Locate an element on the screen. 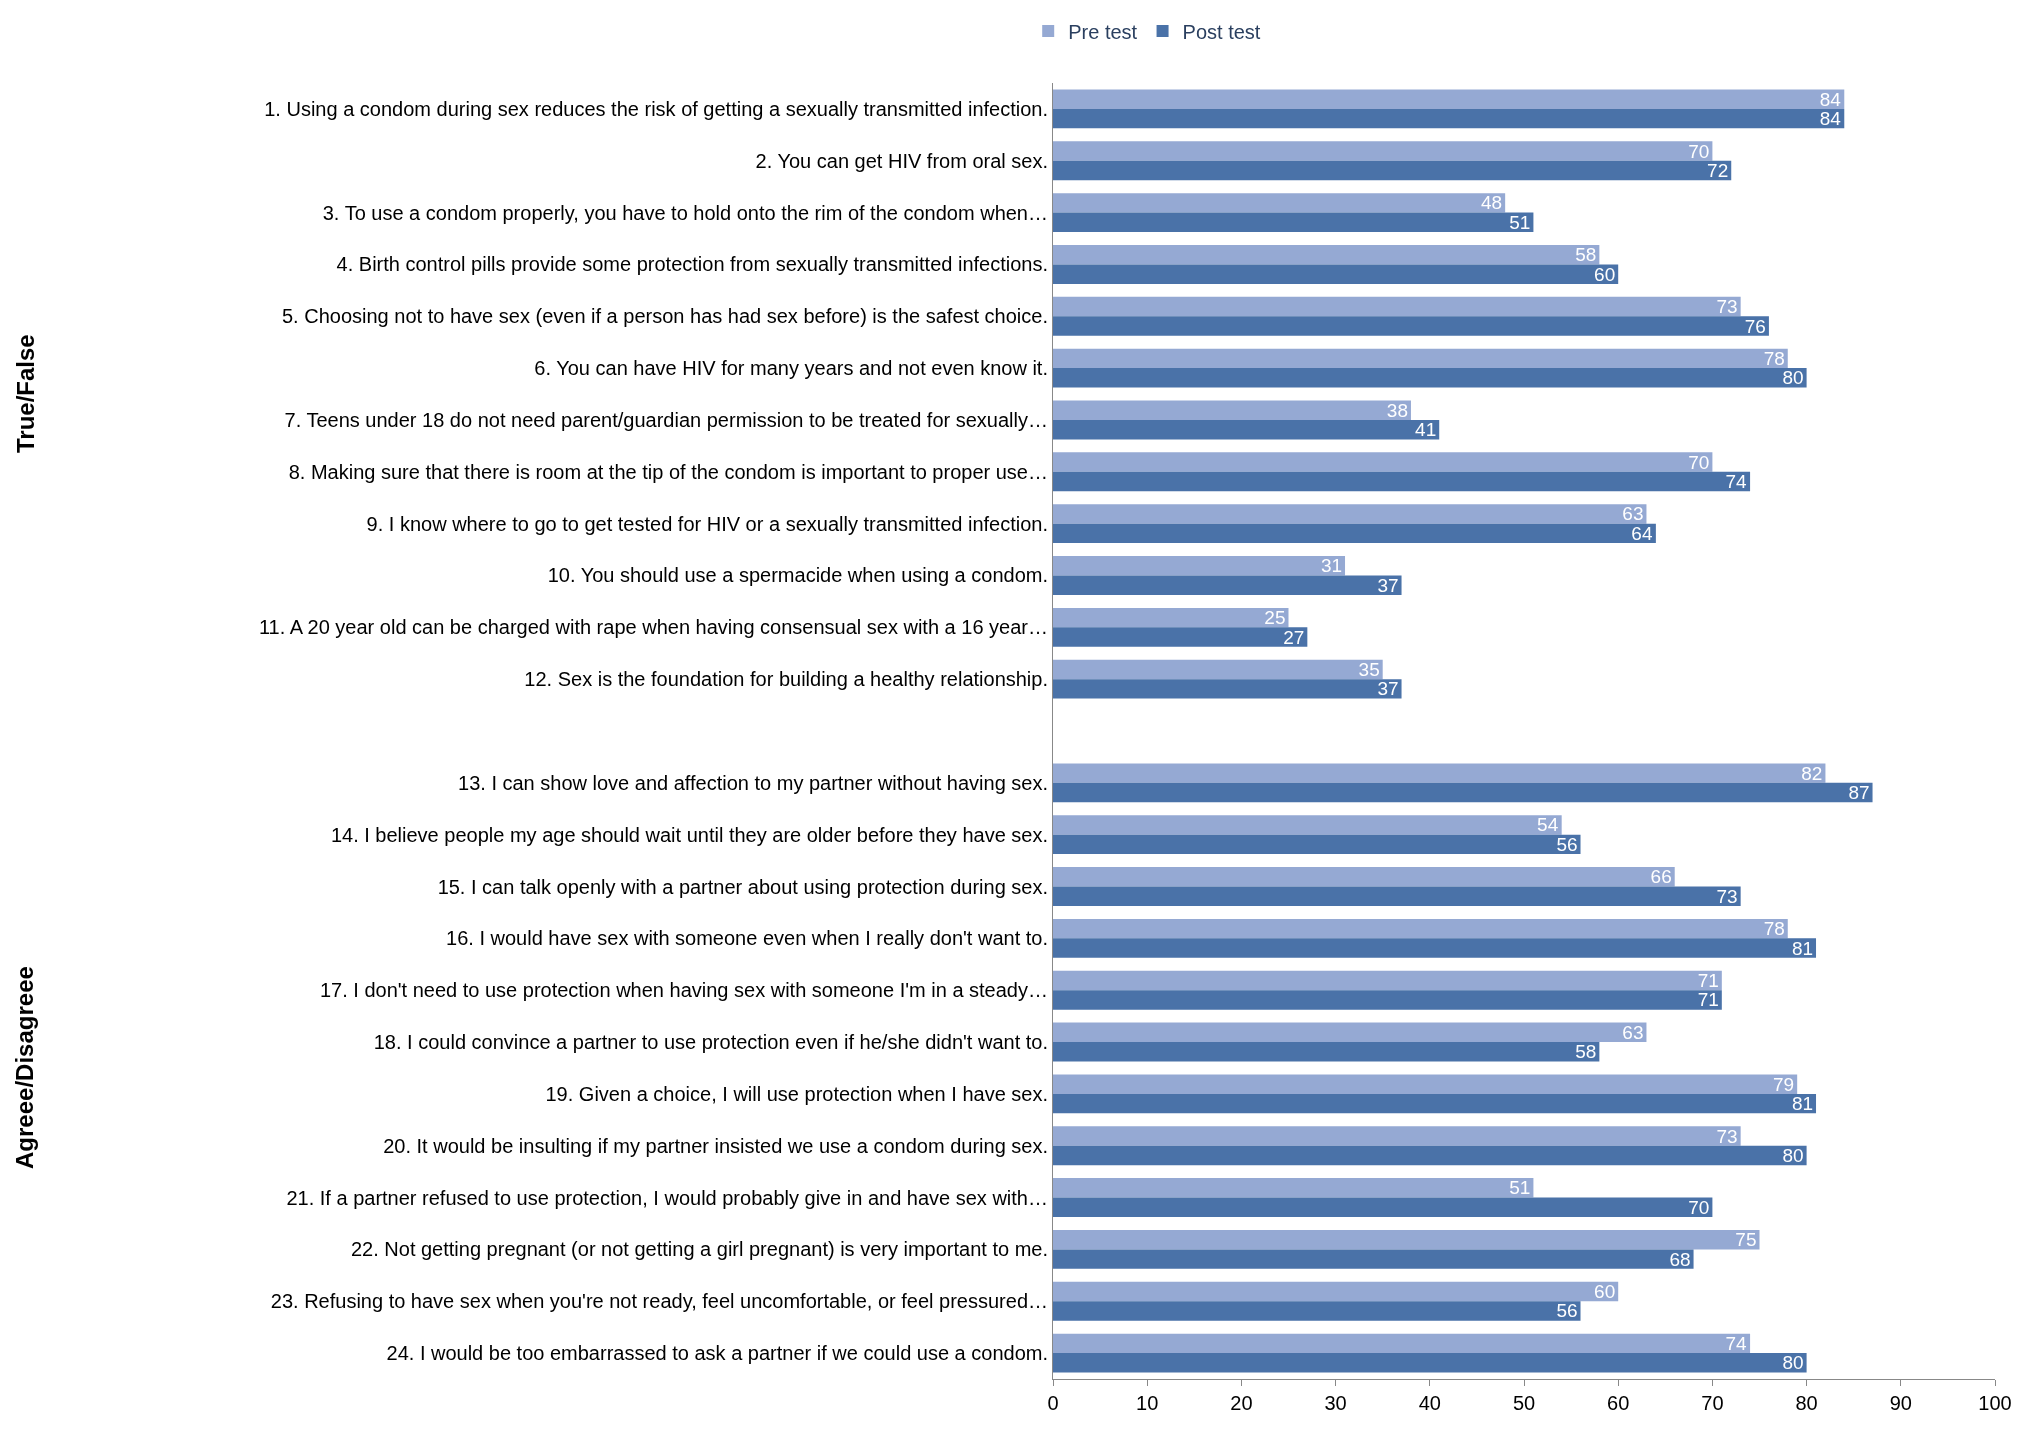  data-label: 79 is located at coordinates (1784, 1084).